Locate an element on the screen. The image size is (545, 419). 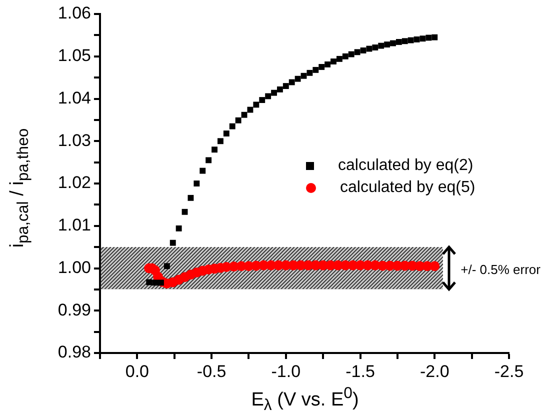
x-tick-label: -2.5 is located at coordinates (509, 371).